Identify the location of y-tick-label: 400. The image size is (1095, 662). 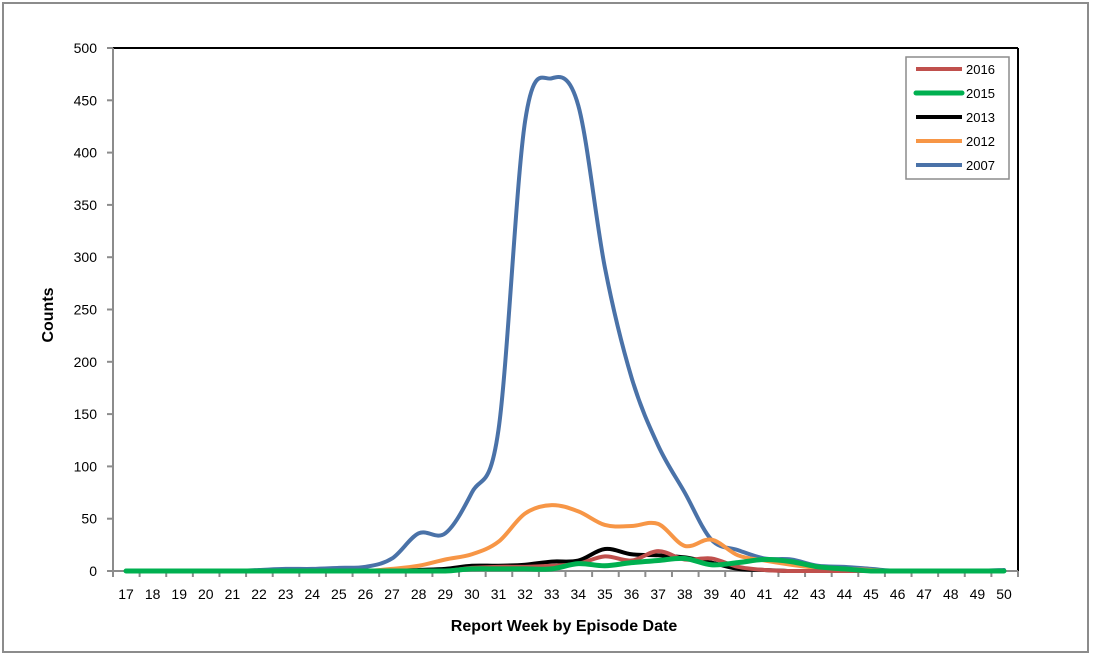
(86, 153).